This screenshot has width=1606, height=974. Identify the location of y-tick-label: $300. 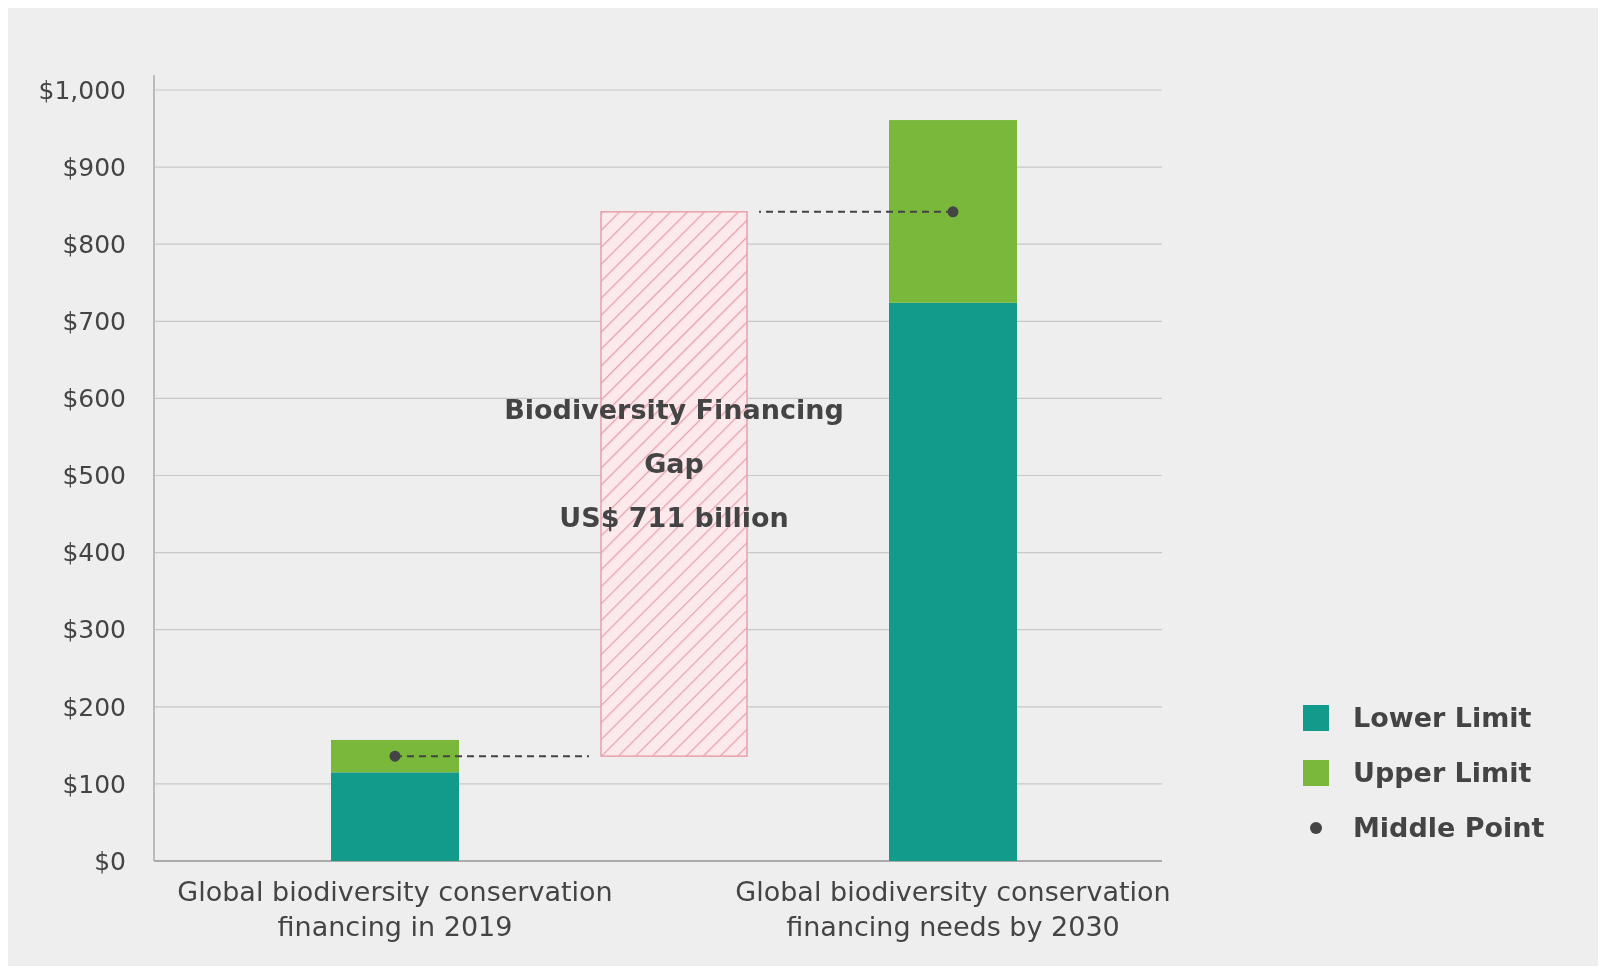
(94, 630).